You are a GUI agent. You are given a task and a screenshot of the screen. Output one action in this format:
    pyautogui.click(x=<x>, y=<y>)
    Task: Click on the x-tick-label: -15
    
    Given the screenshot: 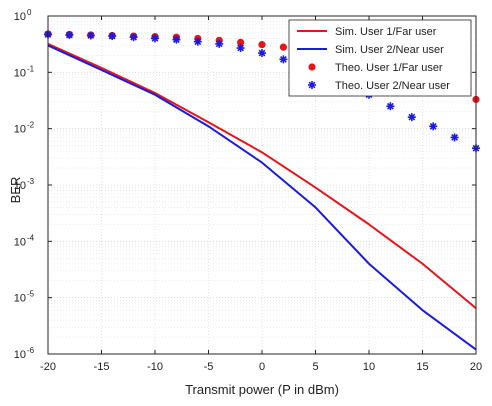 What is the action you would take?
    pyautogui.click(x=102, y=367)
    